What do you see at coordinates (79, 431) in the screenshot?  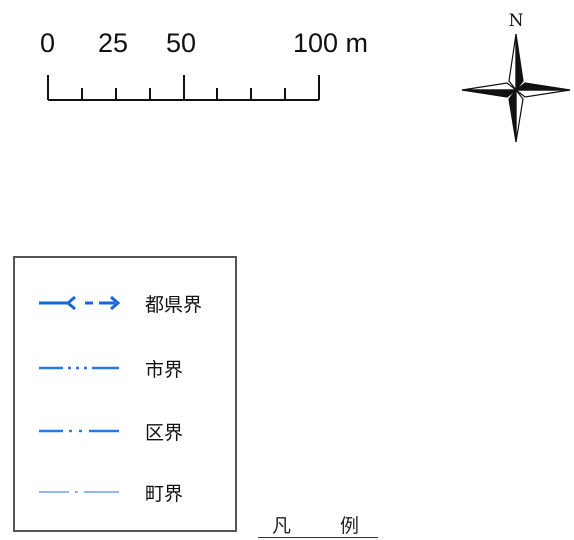 I see `ward-boundary-line-icon` at bounding box center [79, 431].